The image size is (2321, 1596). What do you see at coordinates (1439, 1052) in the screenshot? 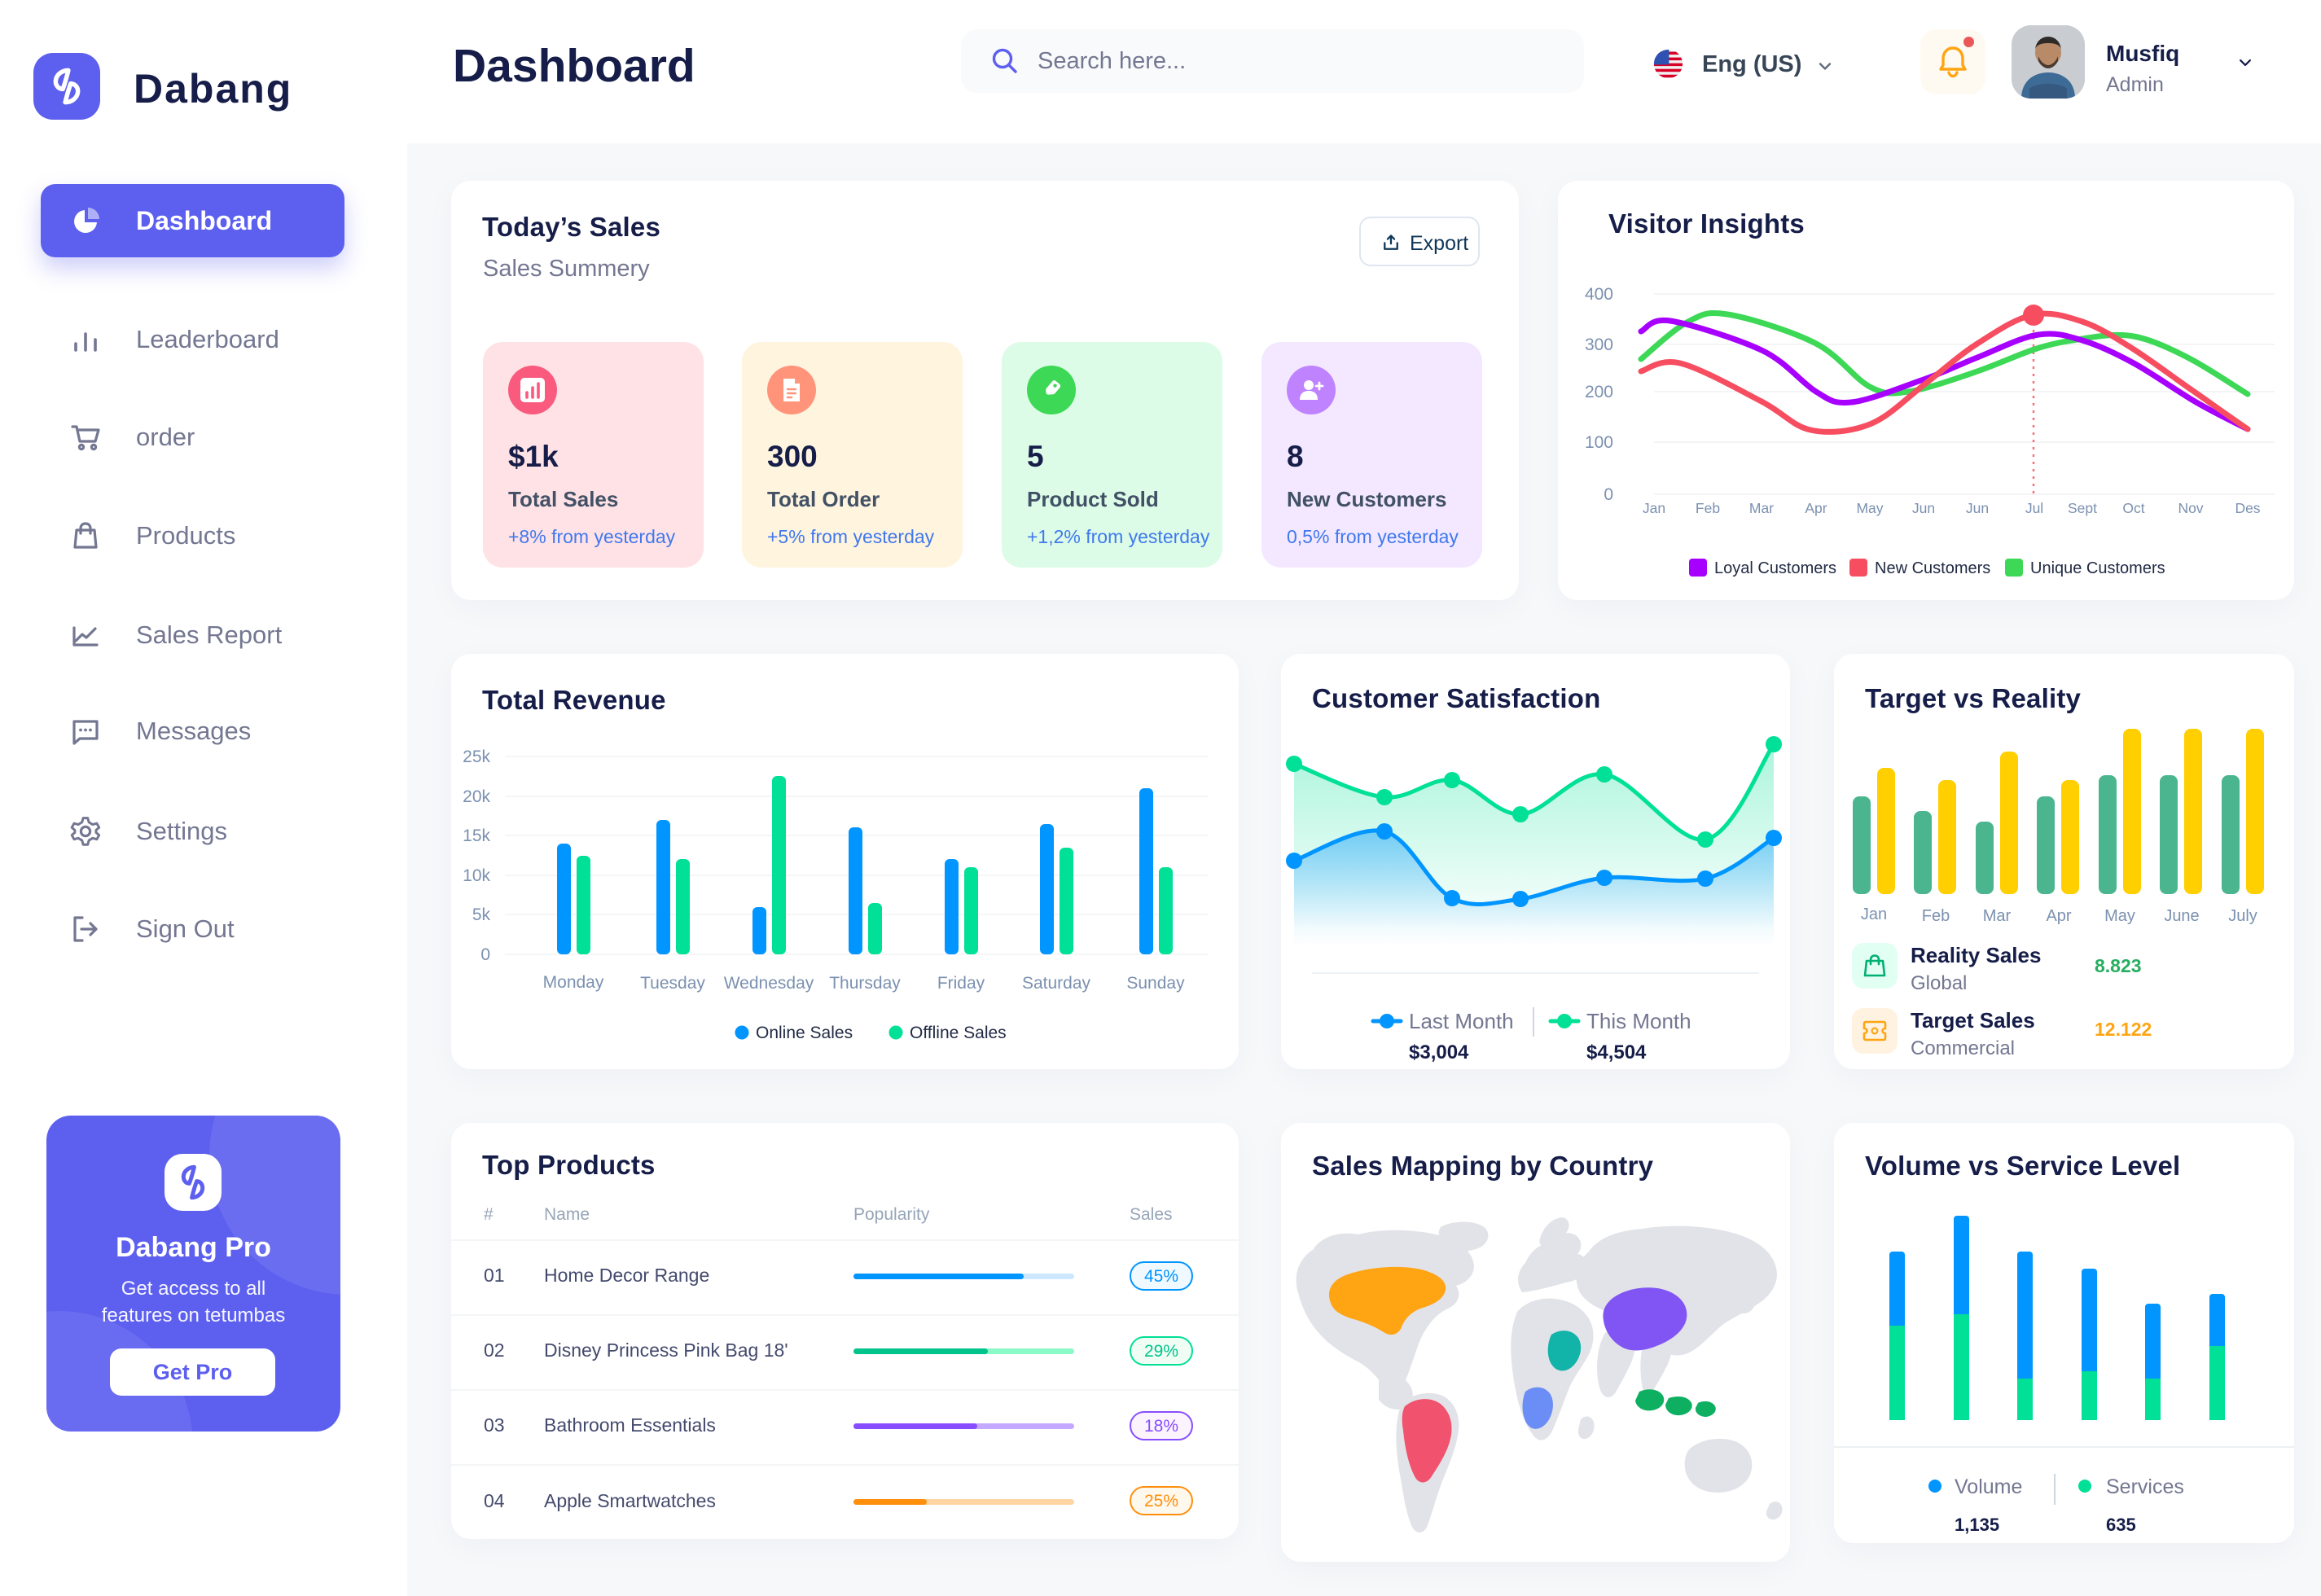
I see `svg-text: $3,004` at bounding box center [1439, 1052].